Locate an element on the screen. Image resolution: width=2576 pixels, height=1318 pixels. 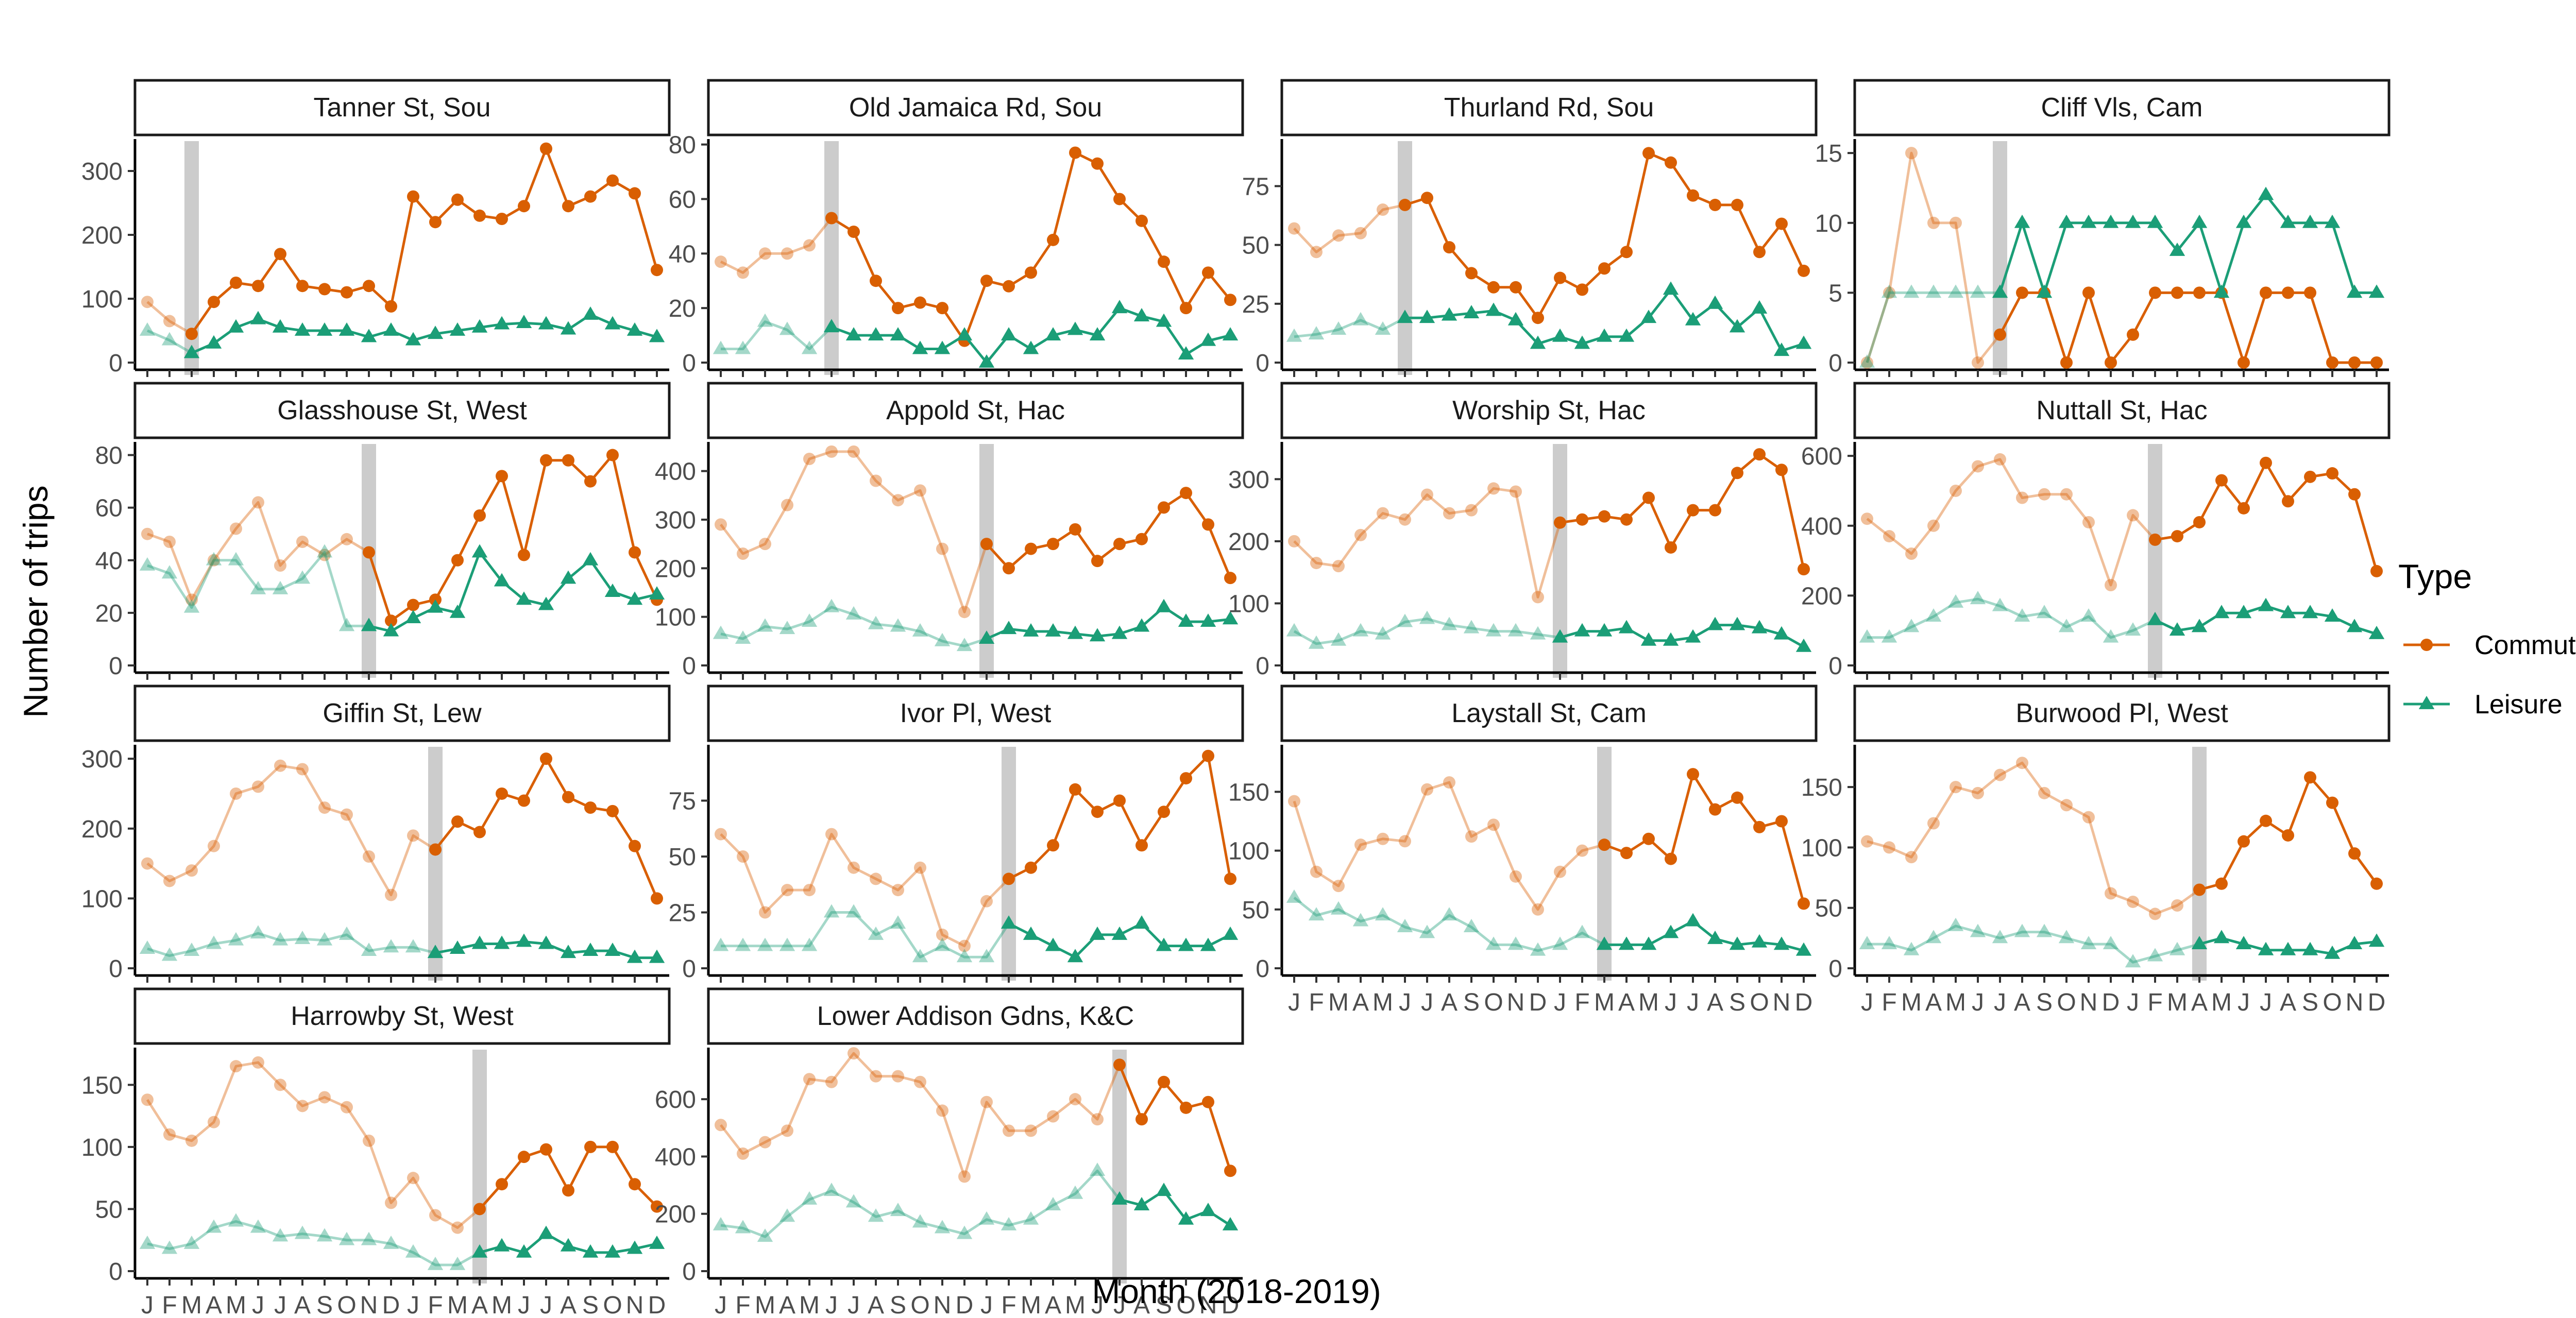
series-leisure is located at coordinates (1549, 631).